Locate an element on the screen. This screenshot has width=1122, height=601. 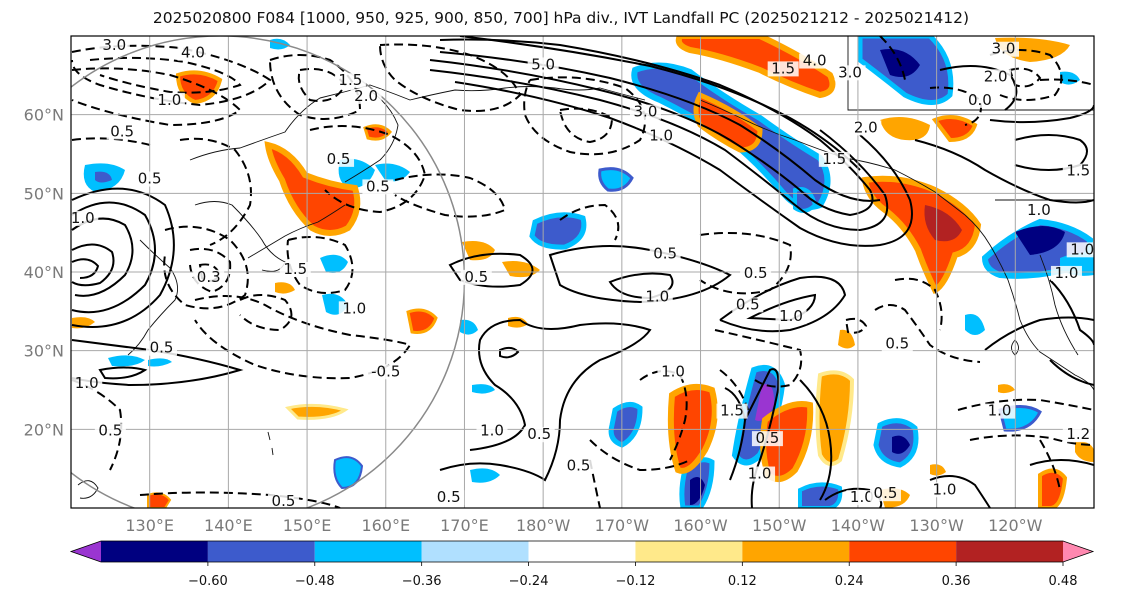
latitude-labels: 20°N 30°N 40°N 50°N 60°N is located at coordinates (44, 273).